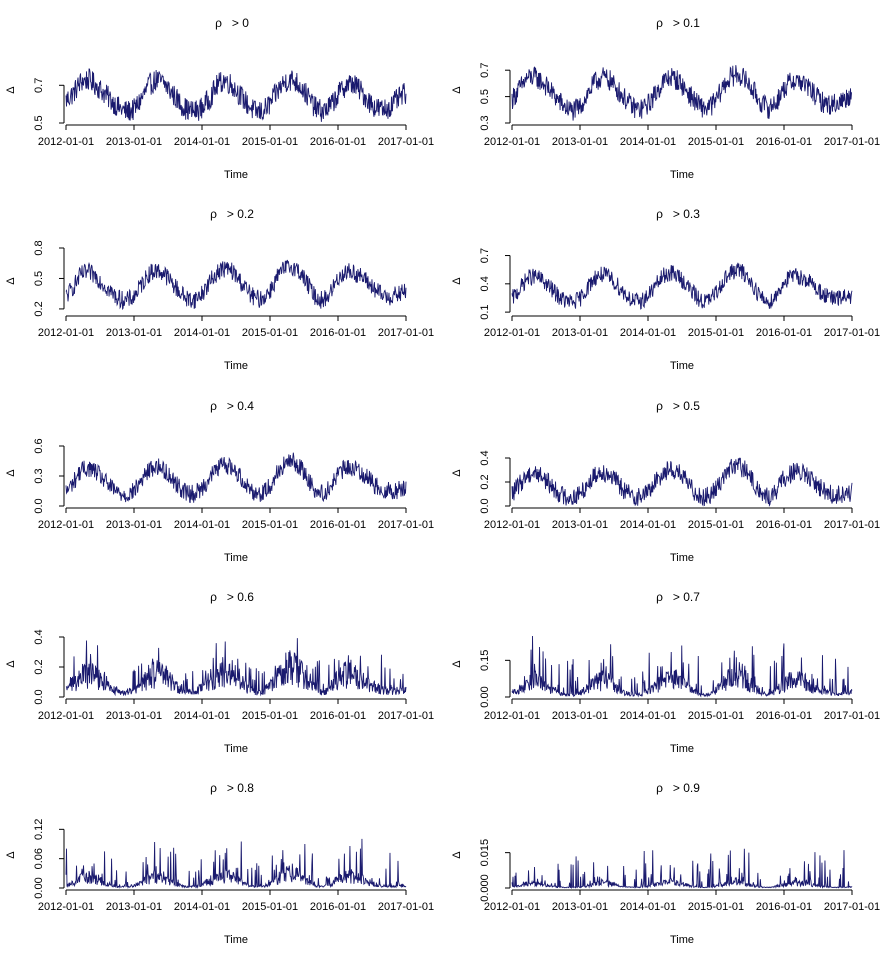 Image resolution: width=892 pixels, height=958 pixels. I want to click on chart-title: ρ > 0.6, so click(232, 597).